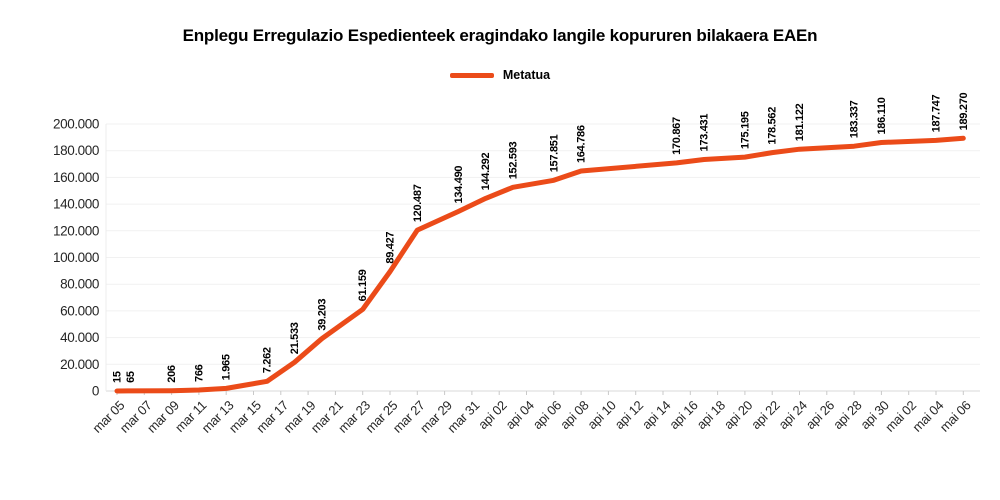 This screenshot has height=500, width=1000. I want to click on y-axis-tick-label: 0, so click(95, 391).